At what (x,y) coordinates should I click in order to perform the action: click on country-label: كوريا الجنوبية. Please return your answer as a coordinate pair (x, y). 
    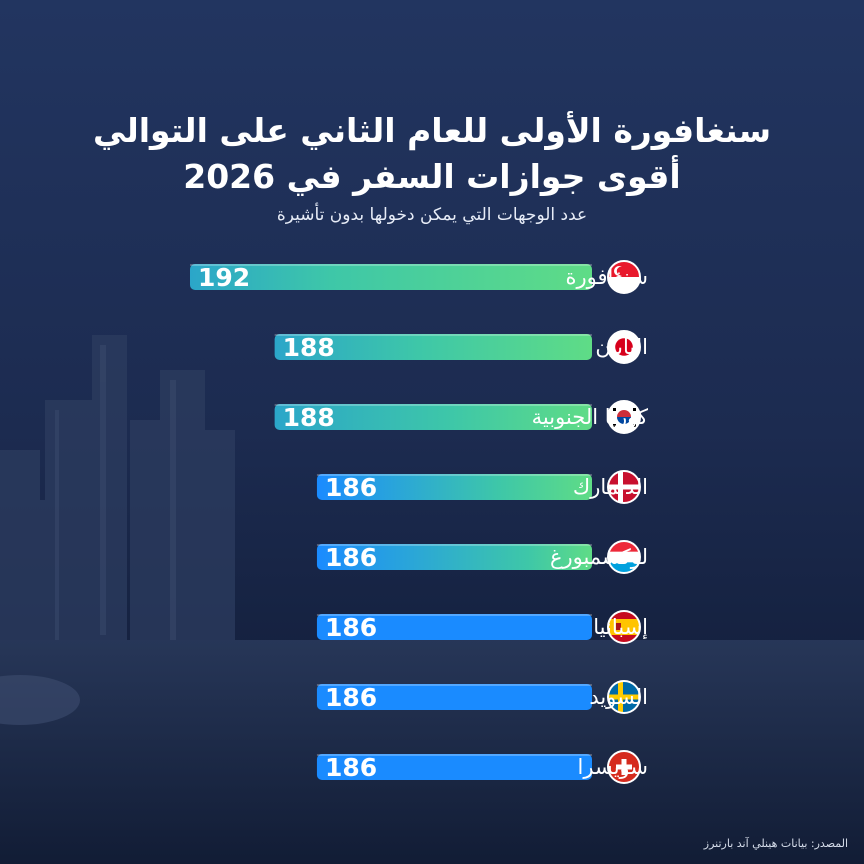
    Looking at the image, I should click on (590, 417).